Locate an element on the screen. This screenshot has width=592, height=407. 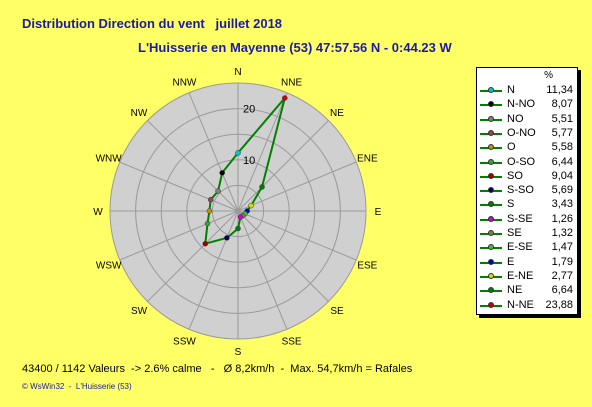
legend-entry: SO 9,04 is located at coordinates (527, 177).